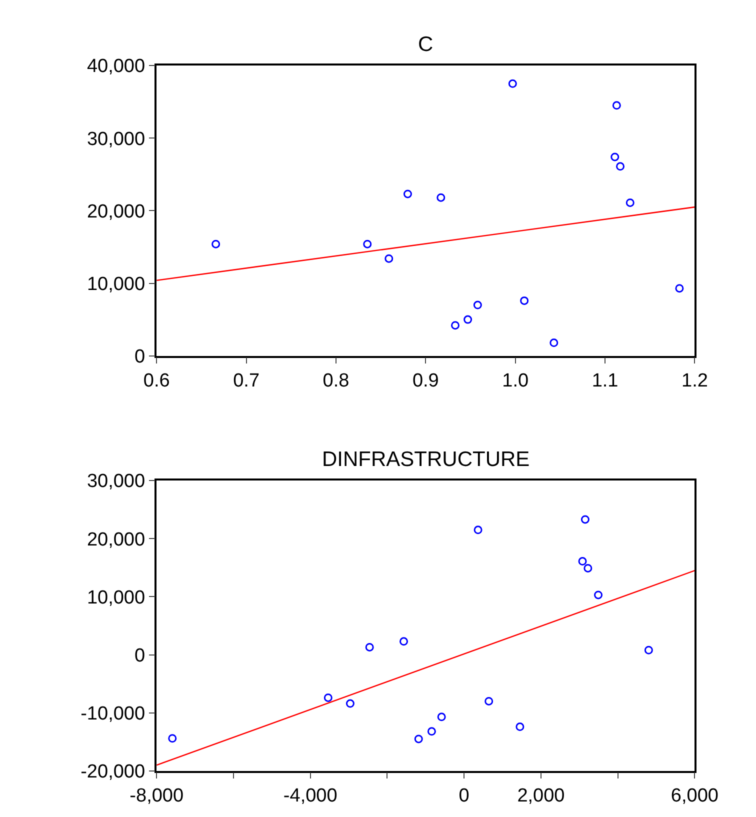 The height and width of the screenshot is (817, 756). I want to click on y-tick-label: -10,000, so click(113, 713).